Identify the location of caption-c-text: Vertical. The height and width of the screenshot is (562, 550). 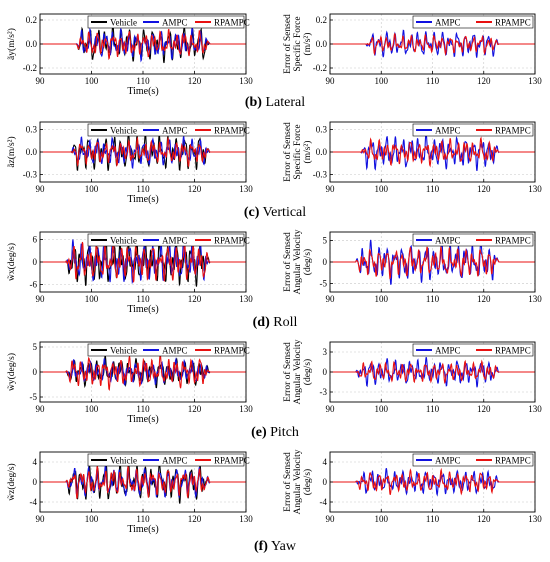
(284, 212).